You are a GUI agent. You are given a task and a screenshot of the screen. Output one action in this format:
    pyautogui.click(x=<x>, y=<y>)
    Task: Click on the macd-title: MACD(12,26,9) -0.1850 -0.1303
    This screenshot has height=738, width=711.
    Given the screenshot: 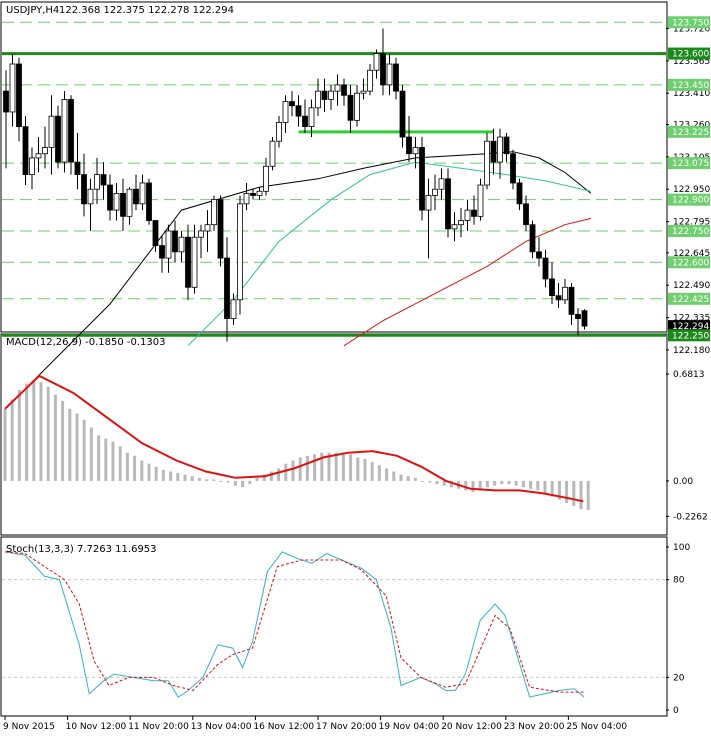 What is the action you would take?
    pyautogui.click(x=86, y=342)
    